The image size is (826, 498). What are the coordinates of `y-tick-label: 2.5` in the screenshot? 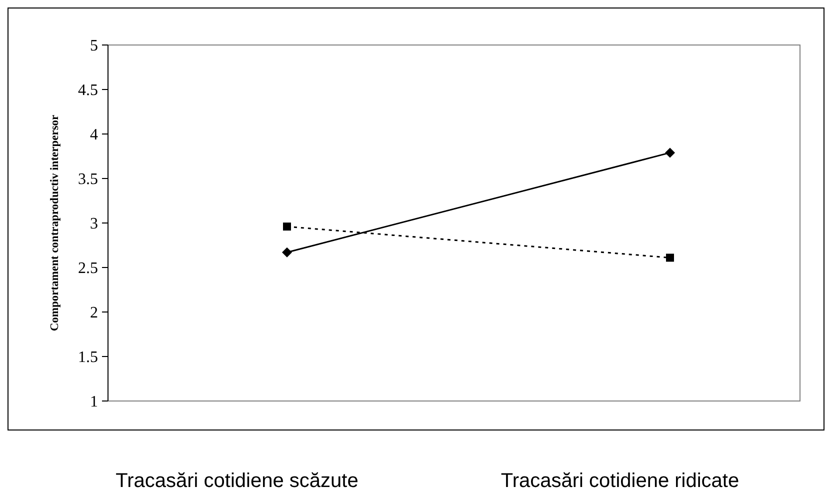 It's located at (88, 269).